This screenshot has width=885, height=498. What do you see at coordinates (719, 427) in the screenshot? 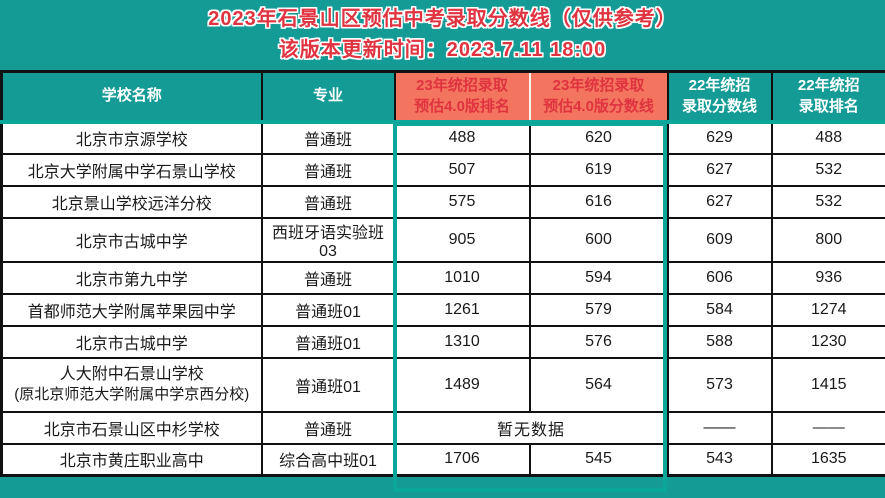
I see `score22-cell: ——` at bounding box center [719, 427].